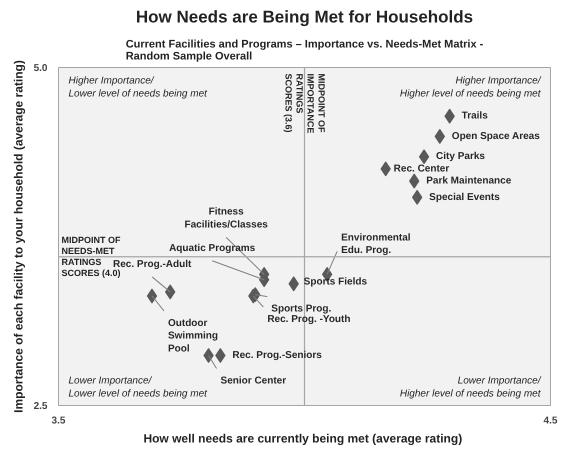  I want to click on y-tick-label: 2.5, so click(41, 406).